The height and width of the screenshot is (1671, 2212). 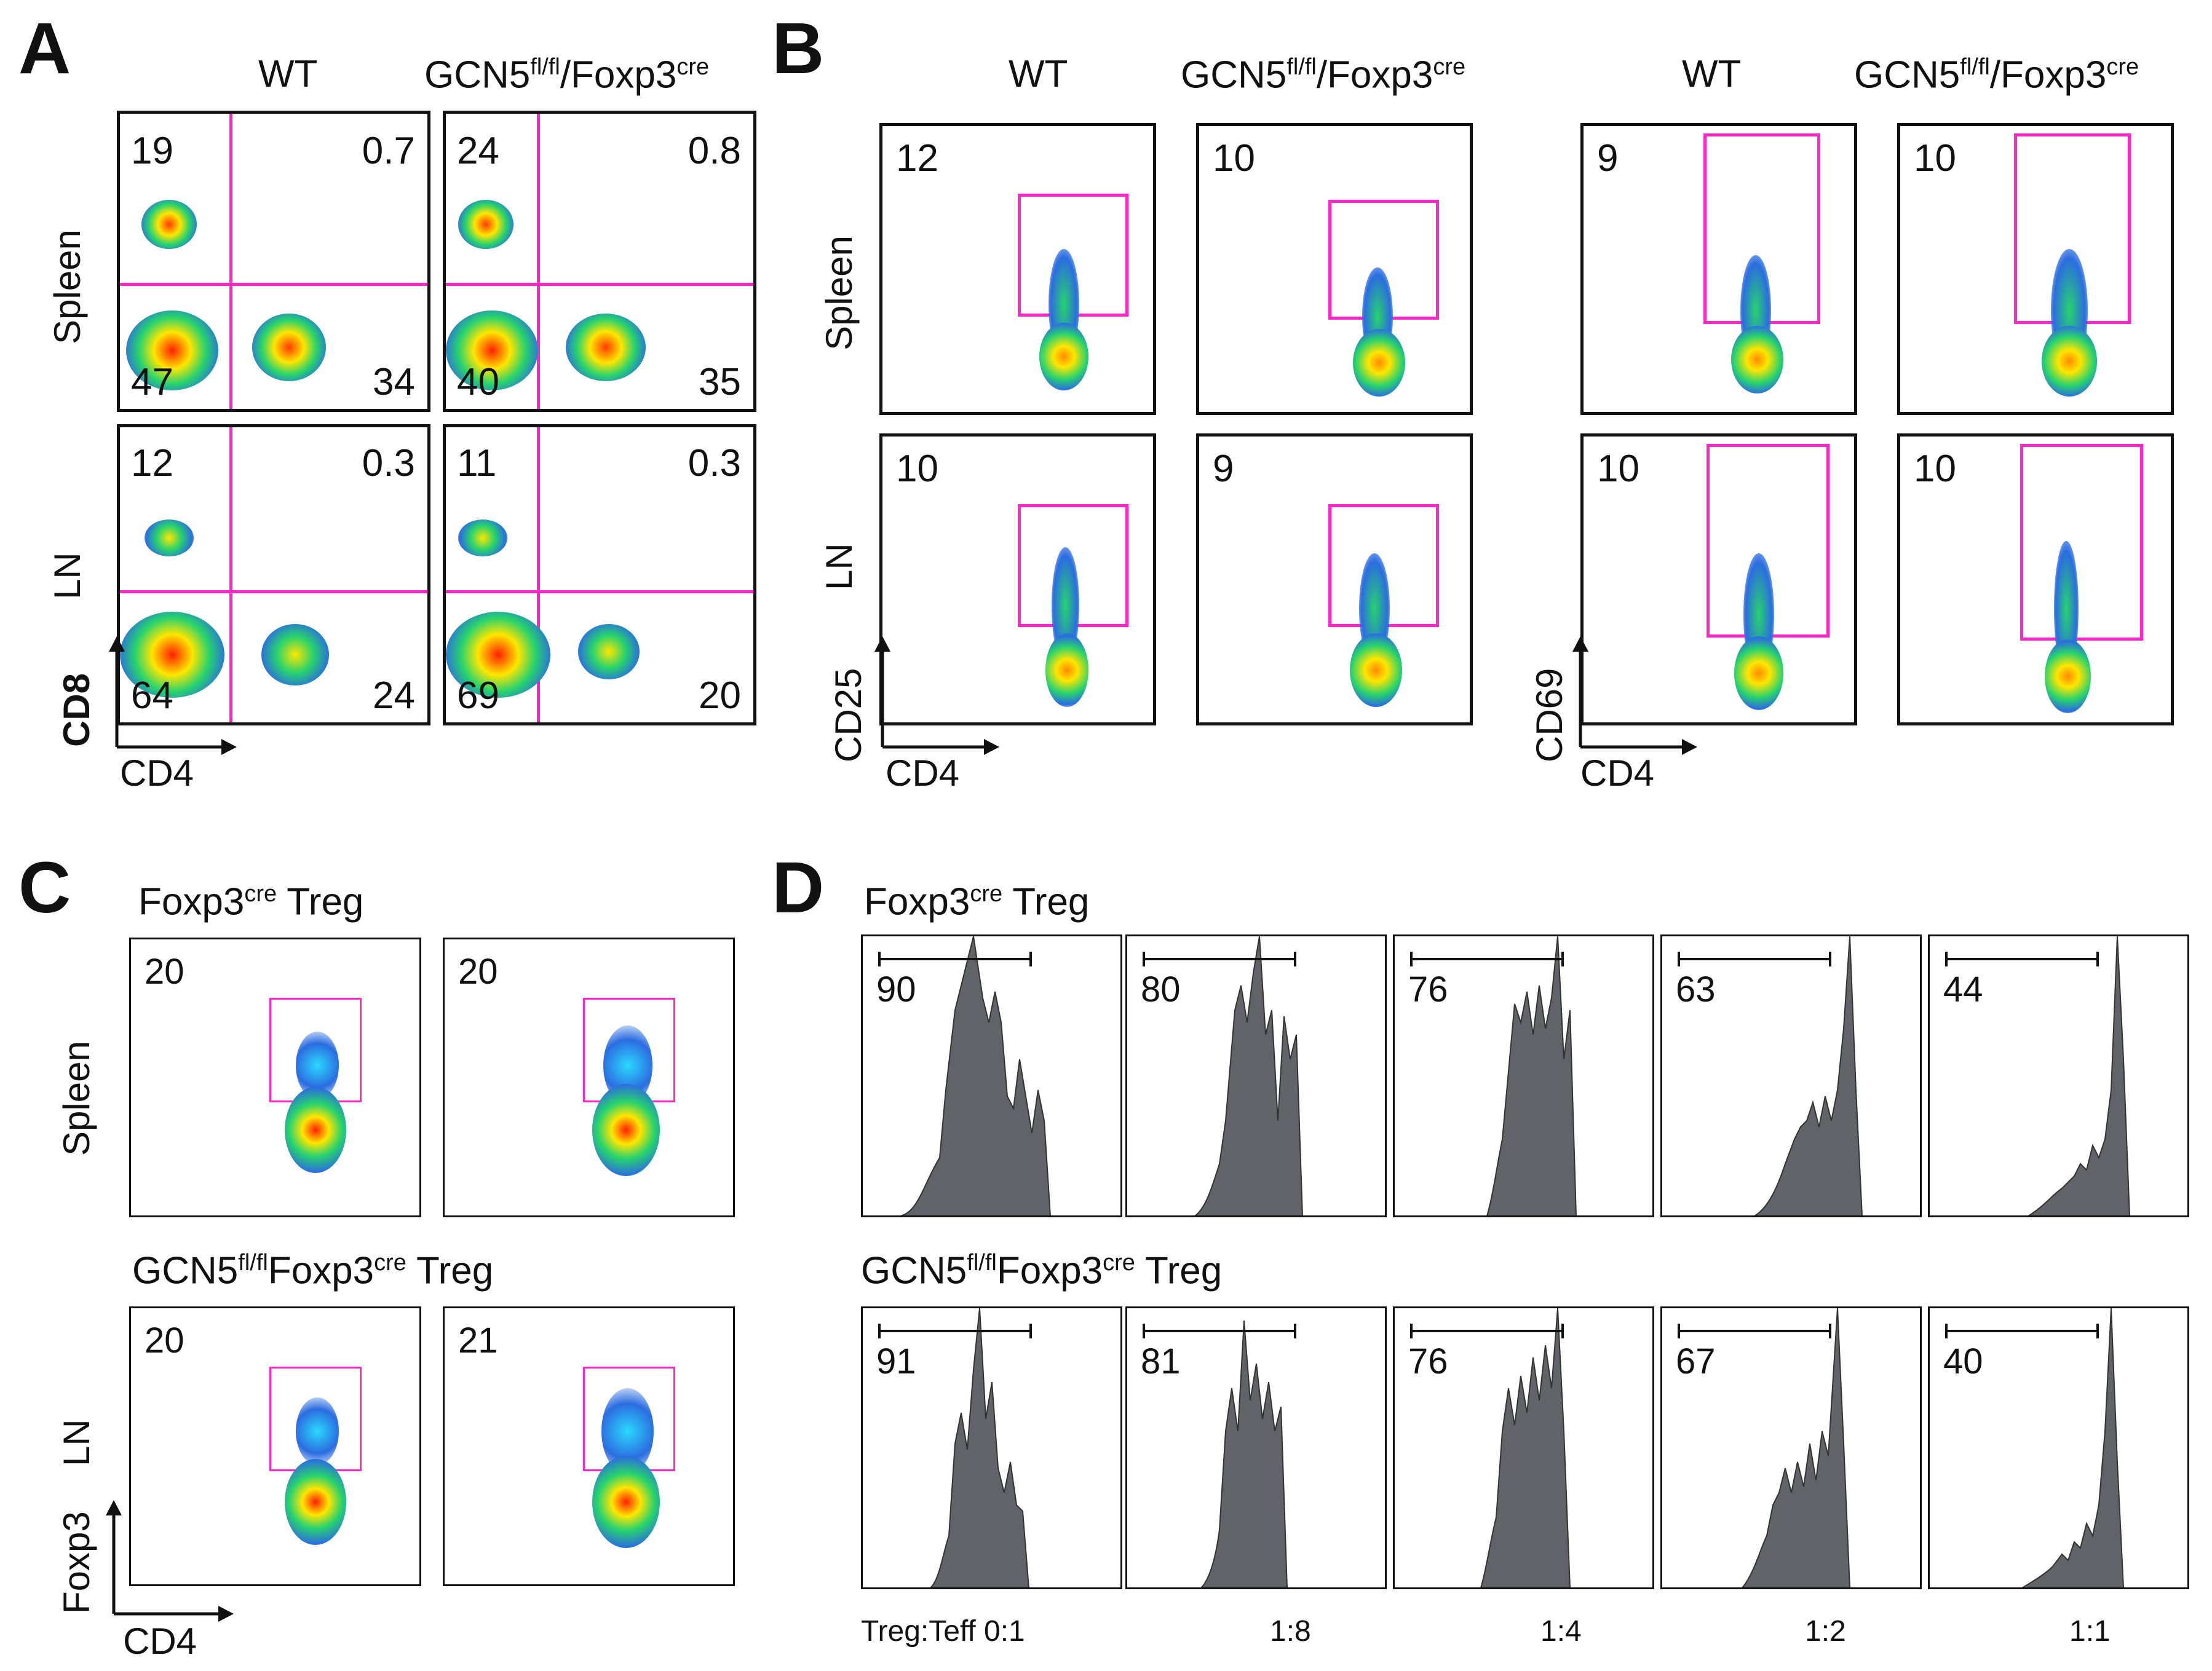 I want to click on panel-d-hist-top-4: 63, so click(x=1791, y=1075).